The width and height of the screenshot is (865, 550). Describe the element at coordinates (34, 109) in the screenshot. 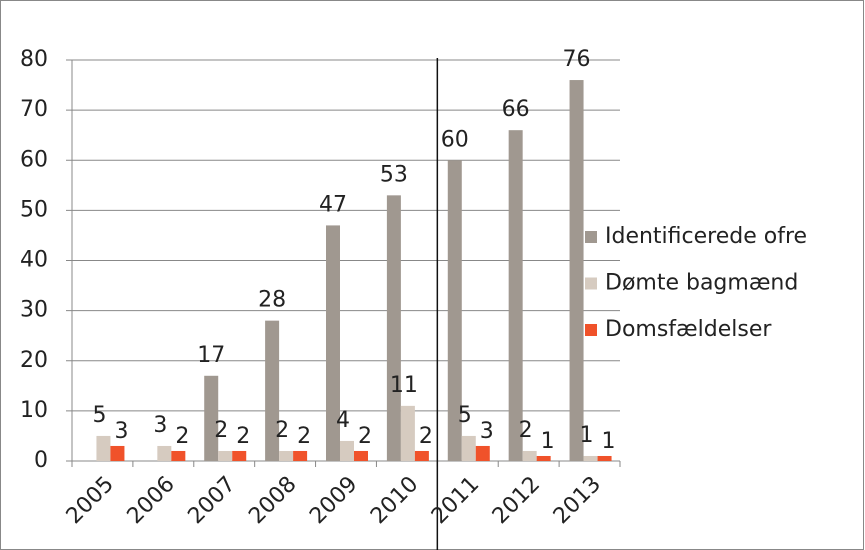

I see `y-tick-label: 70` at that location.